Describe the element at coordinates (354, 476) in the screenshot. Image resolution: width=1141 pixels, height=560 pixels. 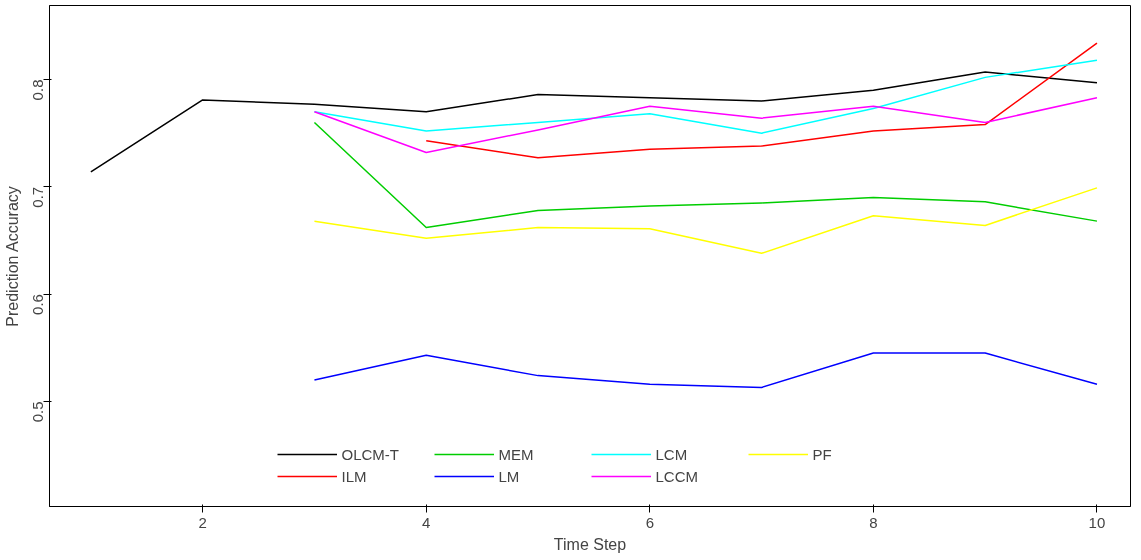
I see `legend-label: ILM` at that location.